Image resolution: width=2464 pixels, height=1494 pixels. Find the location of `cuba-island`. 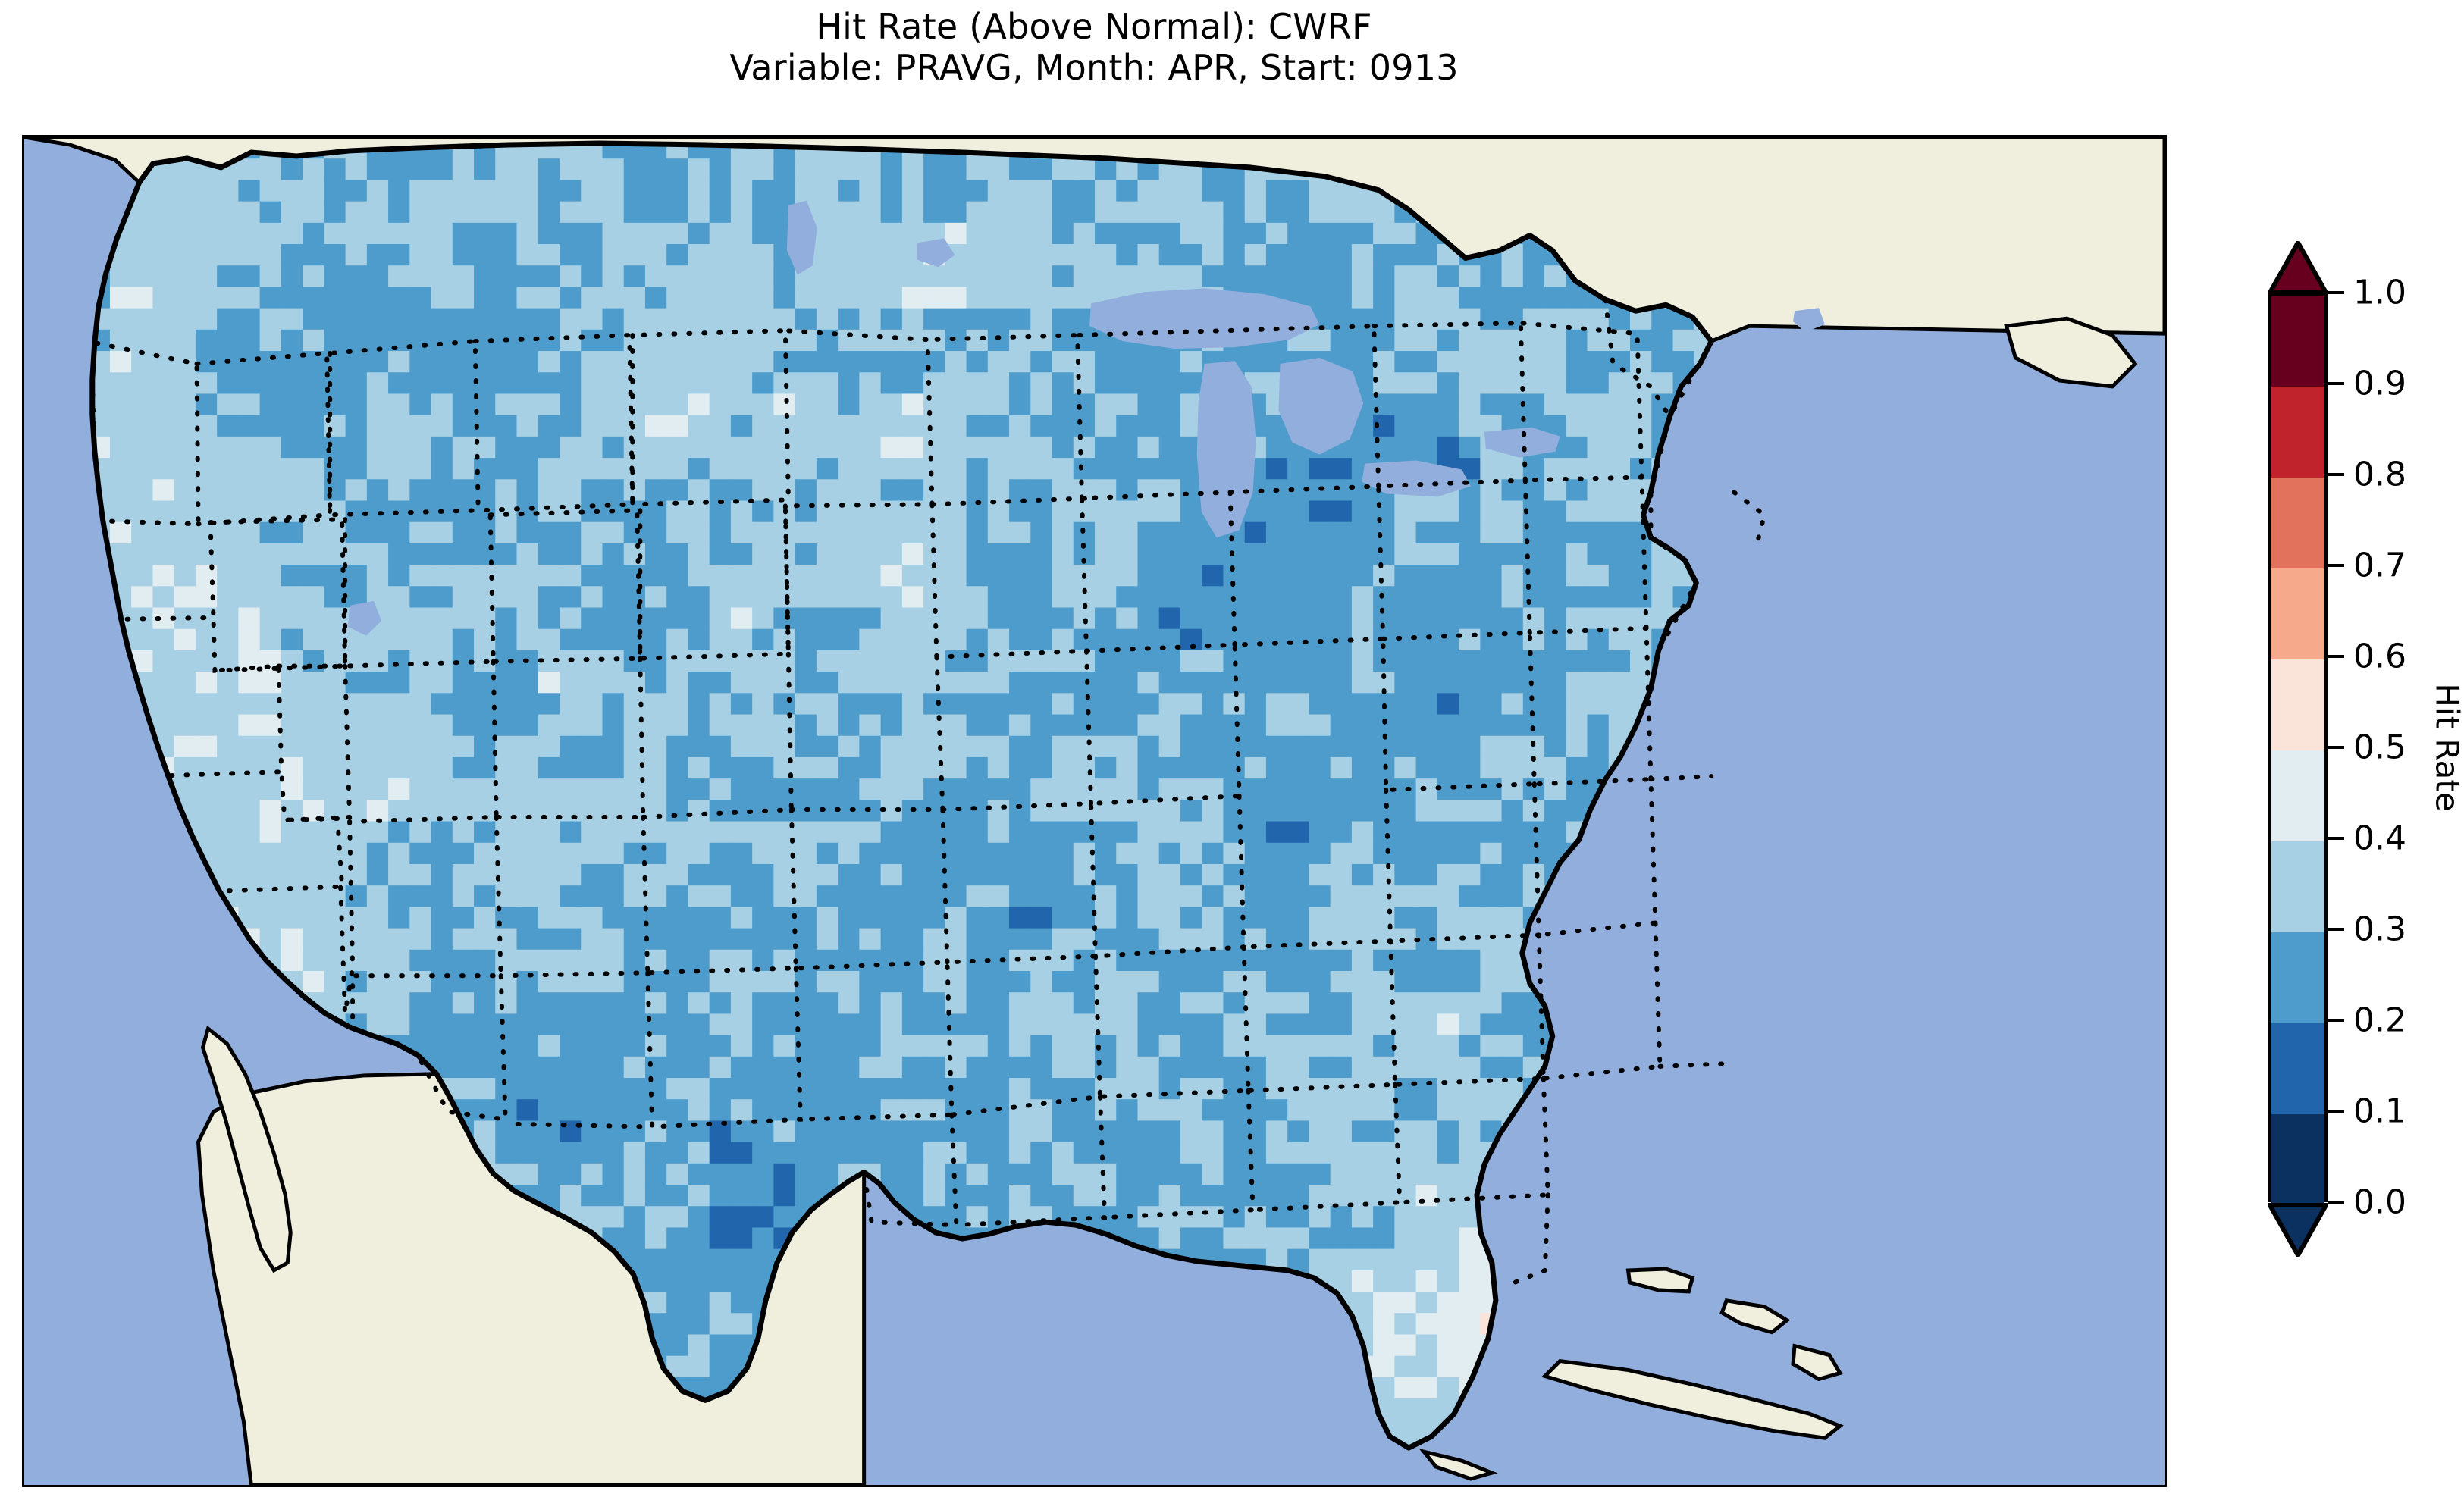

cuba-island is located at coordinates (1692, 1399).